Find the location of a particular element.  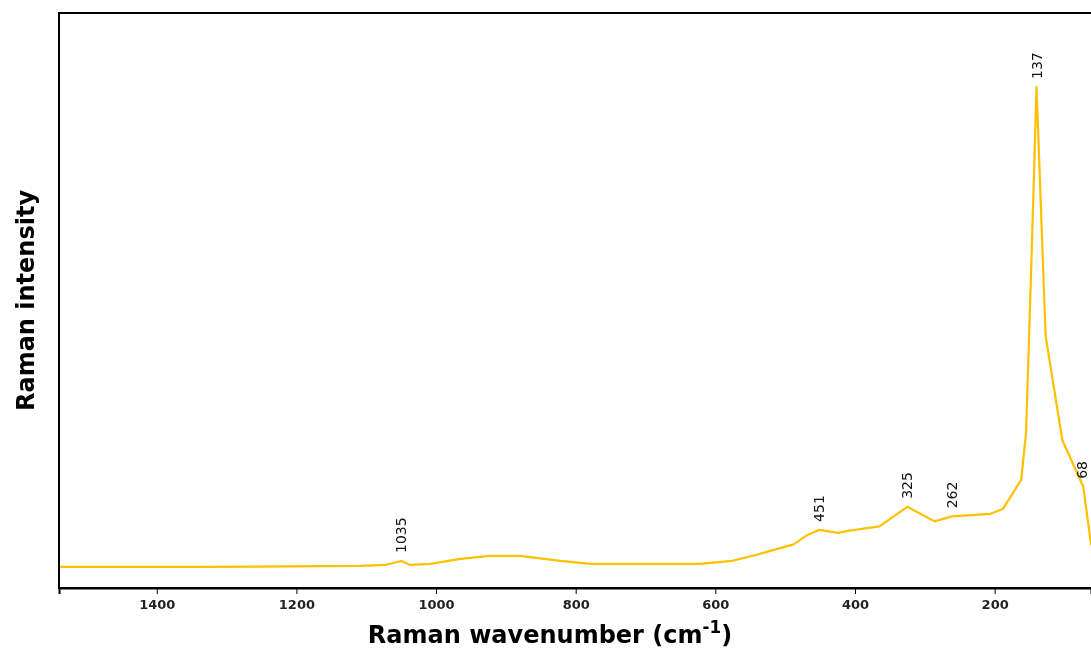

annotation: 325 is located at coordinates (907, 485).